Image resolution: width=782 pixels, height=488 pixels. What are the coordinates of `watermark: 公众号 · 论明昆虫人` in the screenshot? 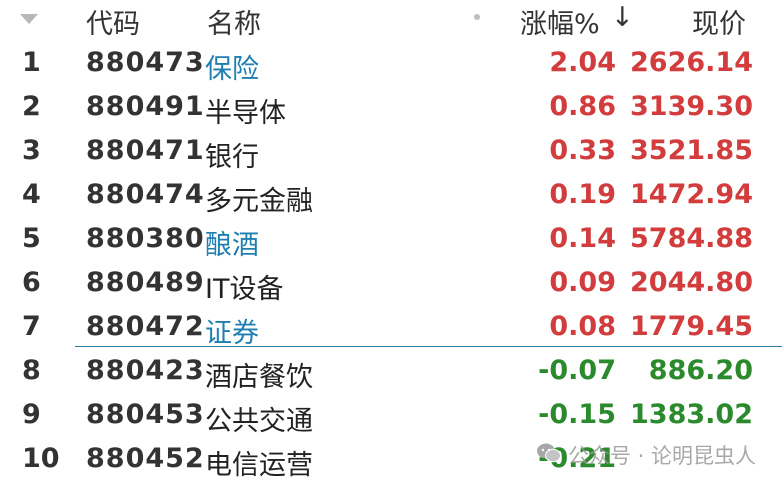 It's located at (659, 454).